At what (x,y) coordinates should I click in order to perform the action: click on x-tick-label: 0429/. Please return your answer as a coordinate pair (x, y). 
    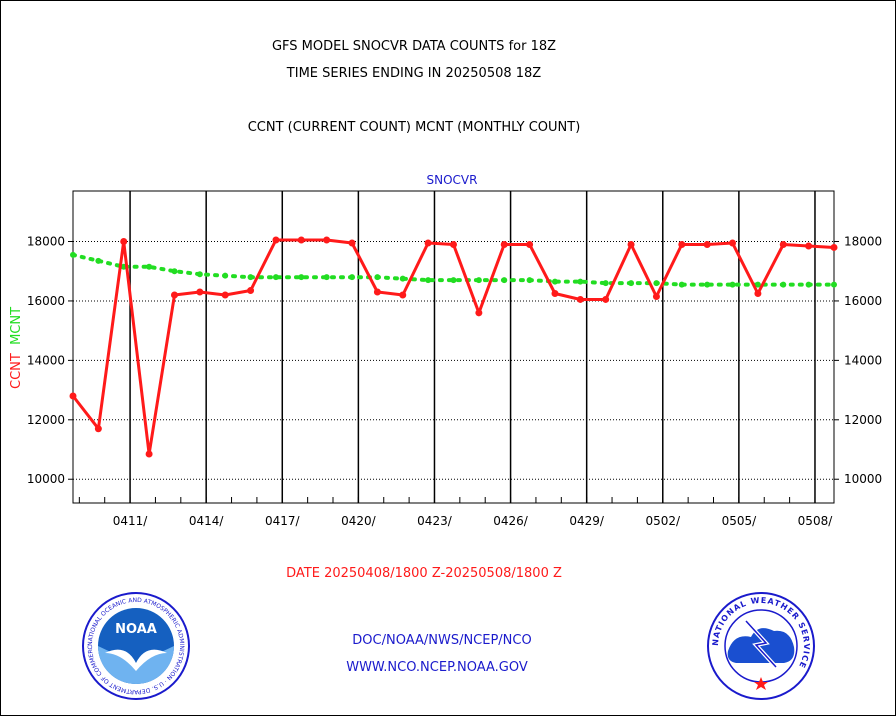
    Looking at the image, I should click on (587, 521).